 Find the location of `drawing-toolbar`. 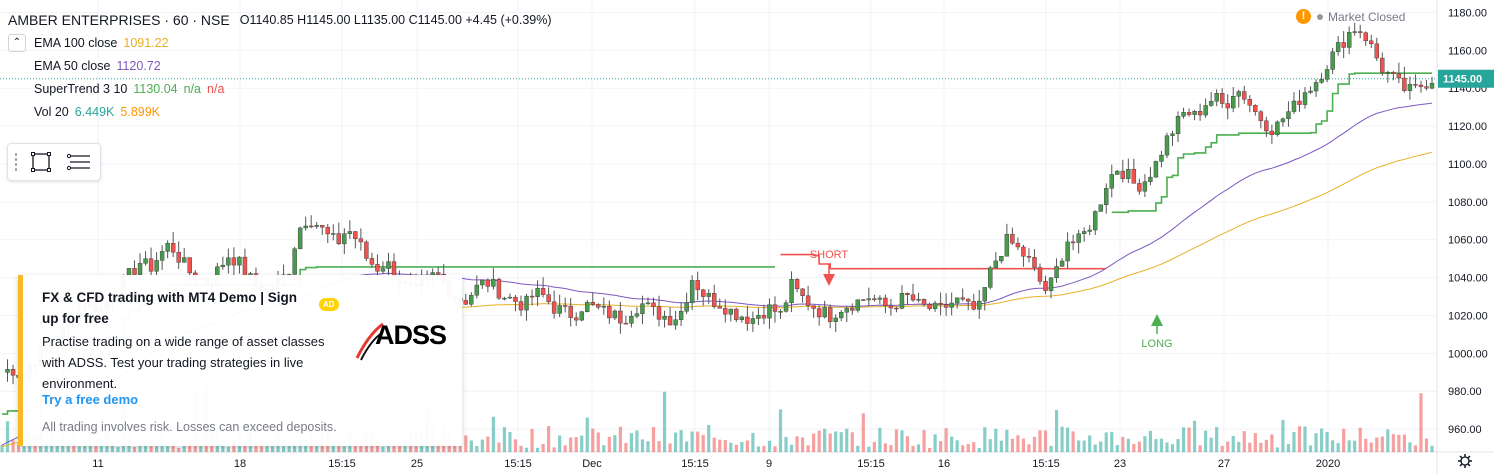

drawing-toolbar is located at coordinates (54, 162).